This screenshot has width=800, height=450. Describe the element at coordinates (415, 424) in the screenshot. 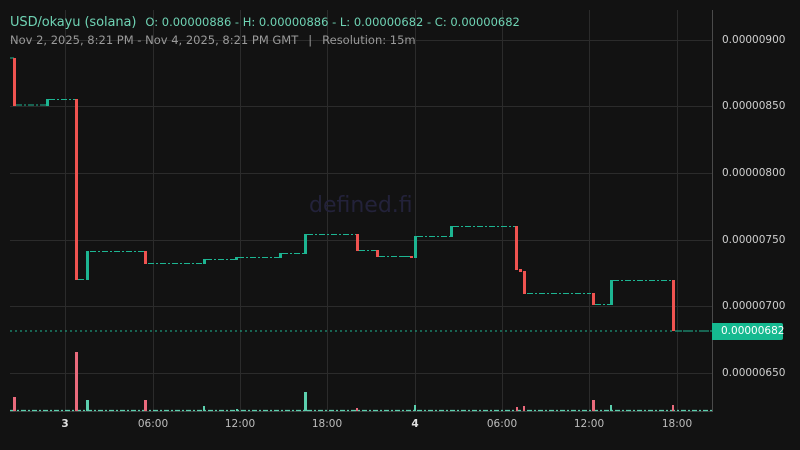

I see `x-tick-label: 4` at that location.